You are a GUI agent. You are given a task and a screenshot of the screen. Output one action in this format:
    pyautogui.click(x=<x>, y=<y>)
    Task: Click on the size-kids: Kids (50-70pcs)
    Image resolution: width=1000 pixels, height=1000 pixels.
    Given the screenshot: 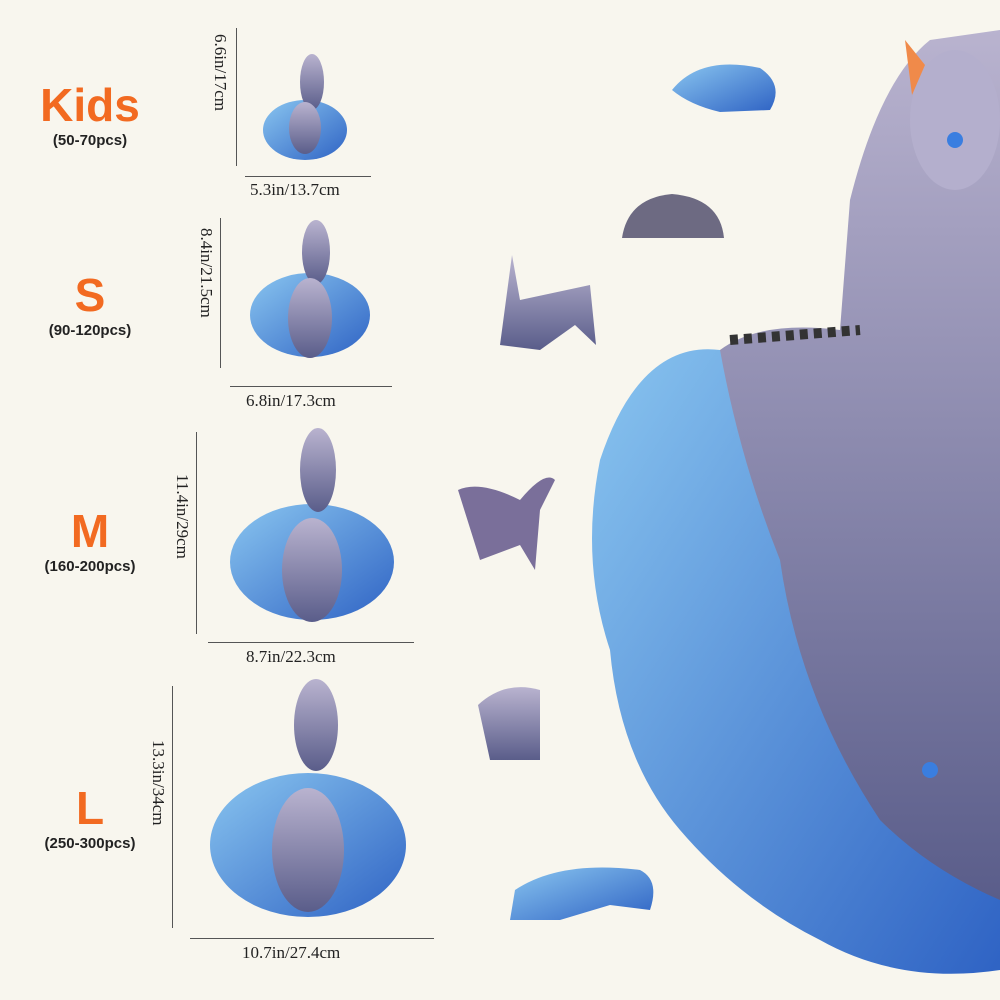 What is the action you would take?
    pyautogui.click(x=90, y=115)
    